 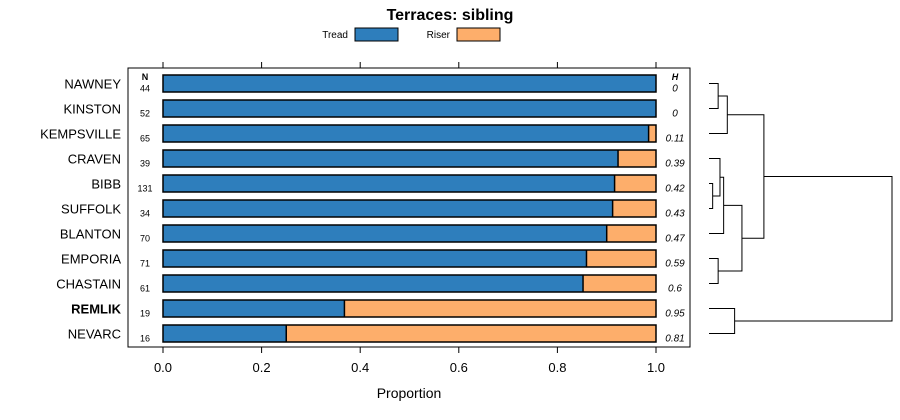 I want to click on bar-tread-nawney, so click(x=409, y=83).